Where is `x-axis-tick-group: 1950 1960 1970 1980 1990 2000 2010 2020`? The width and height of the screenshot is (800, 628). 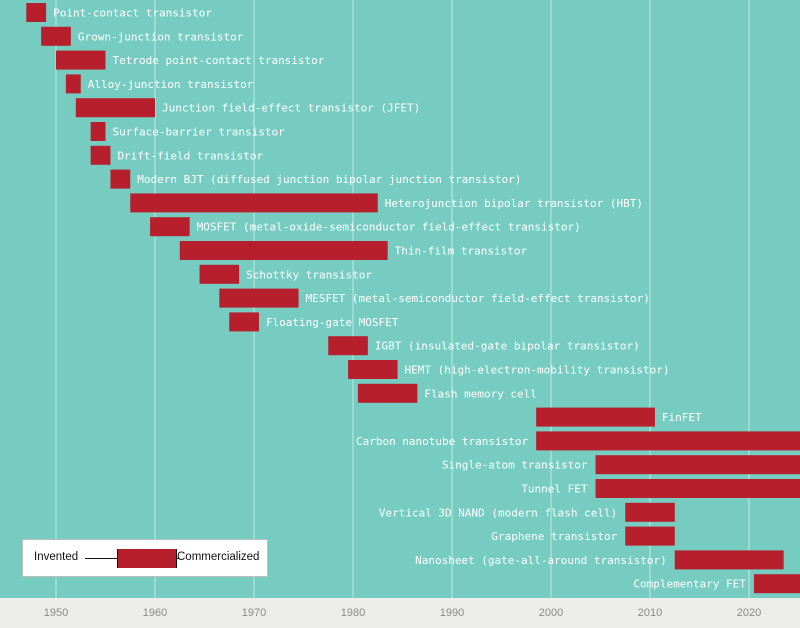
x-axis-tick-group: 1950 1960 1970 1980 1990 2000 2010 2020 is located at coordinates (402, 613).